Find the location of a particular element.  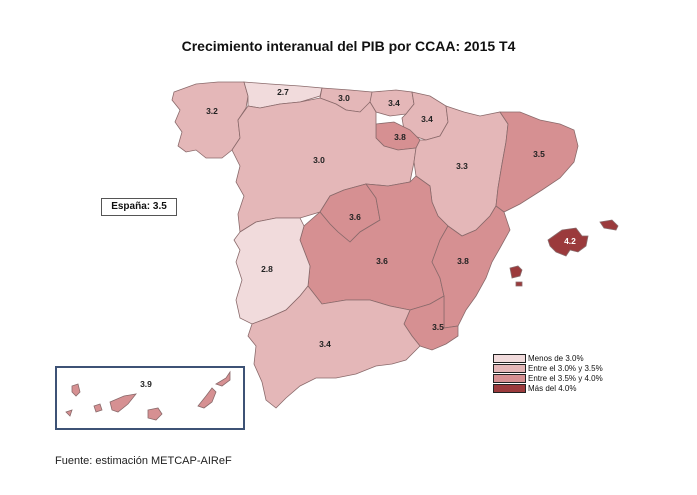

legend-label: Entre el 3.0% y 3.5% is located at coordinates (565, 368).